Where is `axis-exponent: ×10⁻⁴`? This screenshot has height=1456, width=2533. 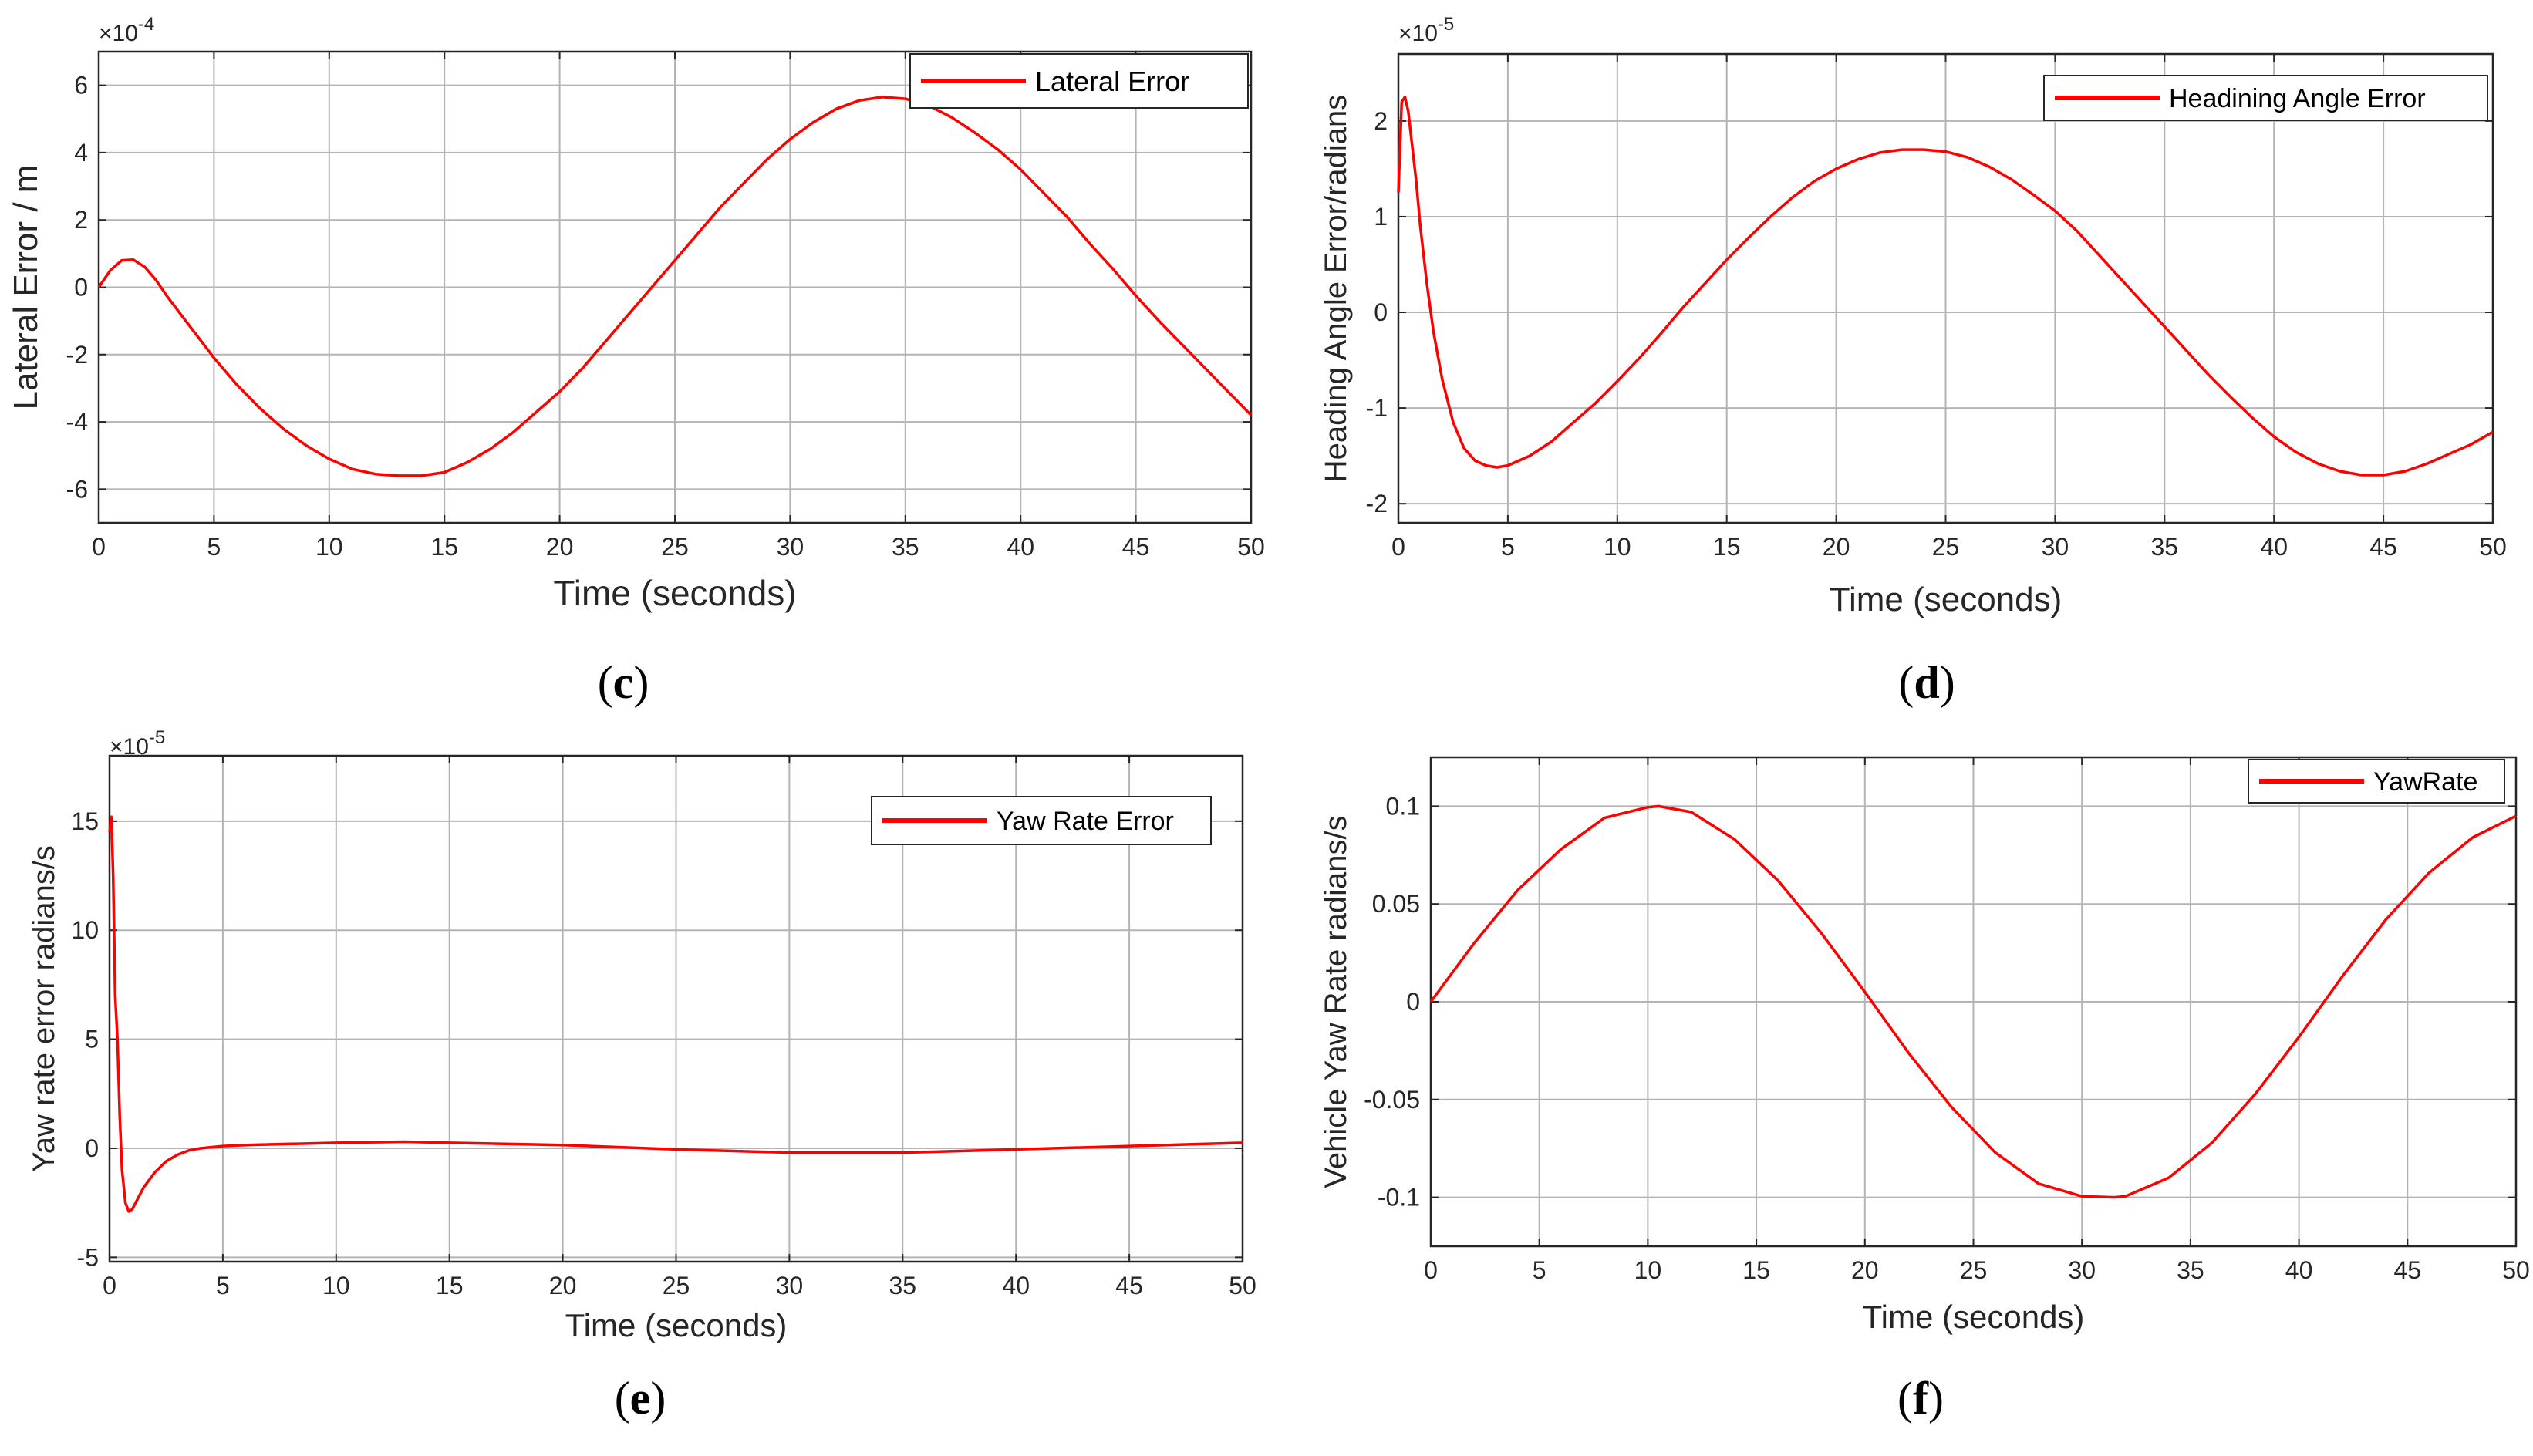
axis-exponent: ×10⁻⁴ is located at coordinates (126, 30).